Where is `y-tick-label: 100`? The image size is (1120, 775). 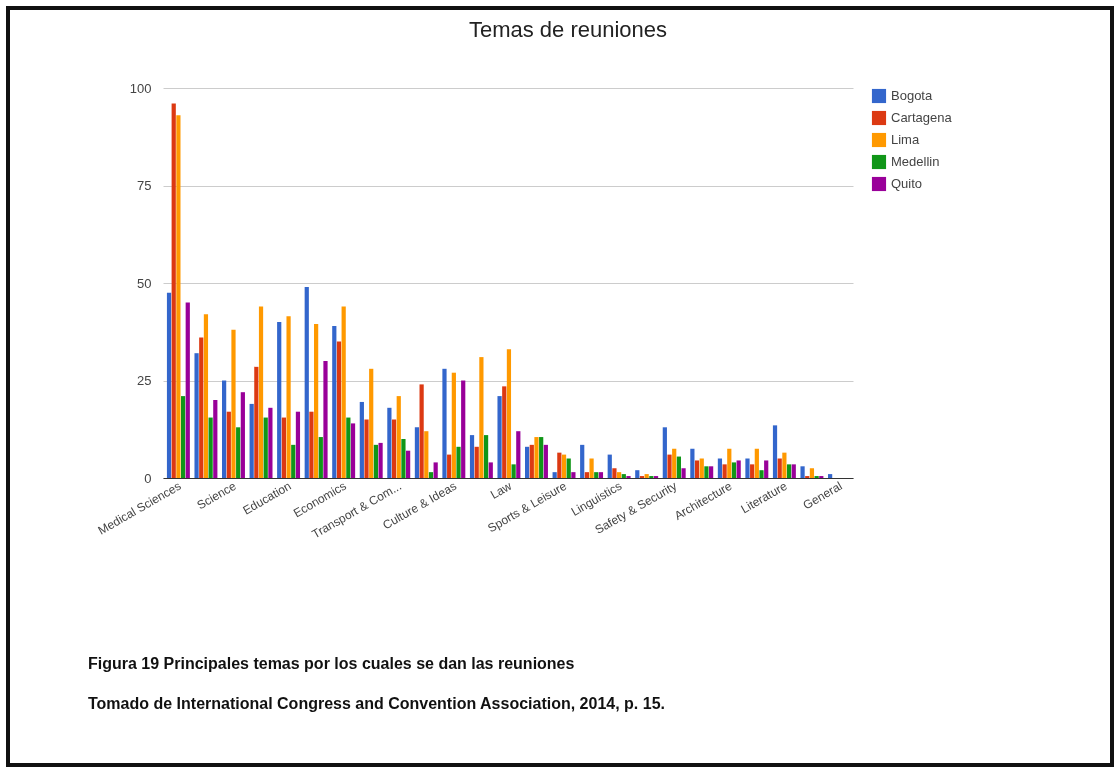 y-tick-label: 100 is located at coordinates (140, 88).